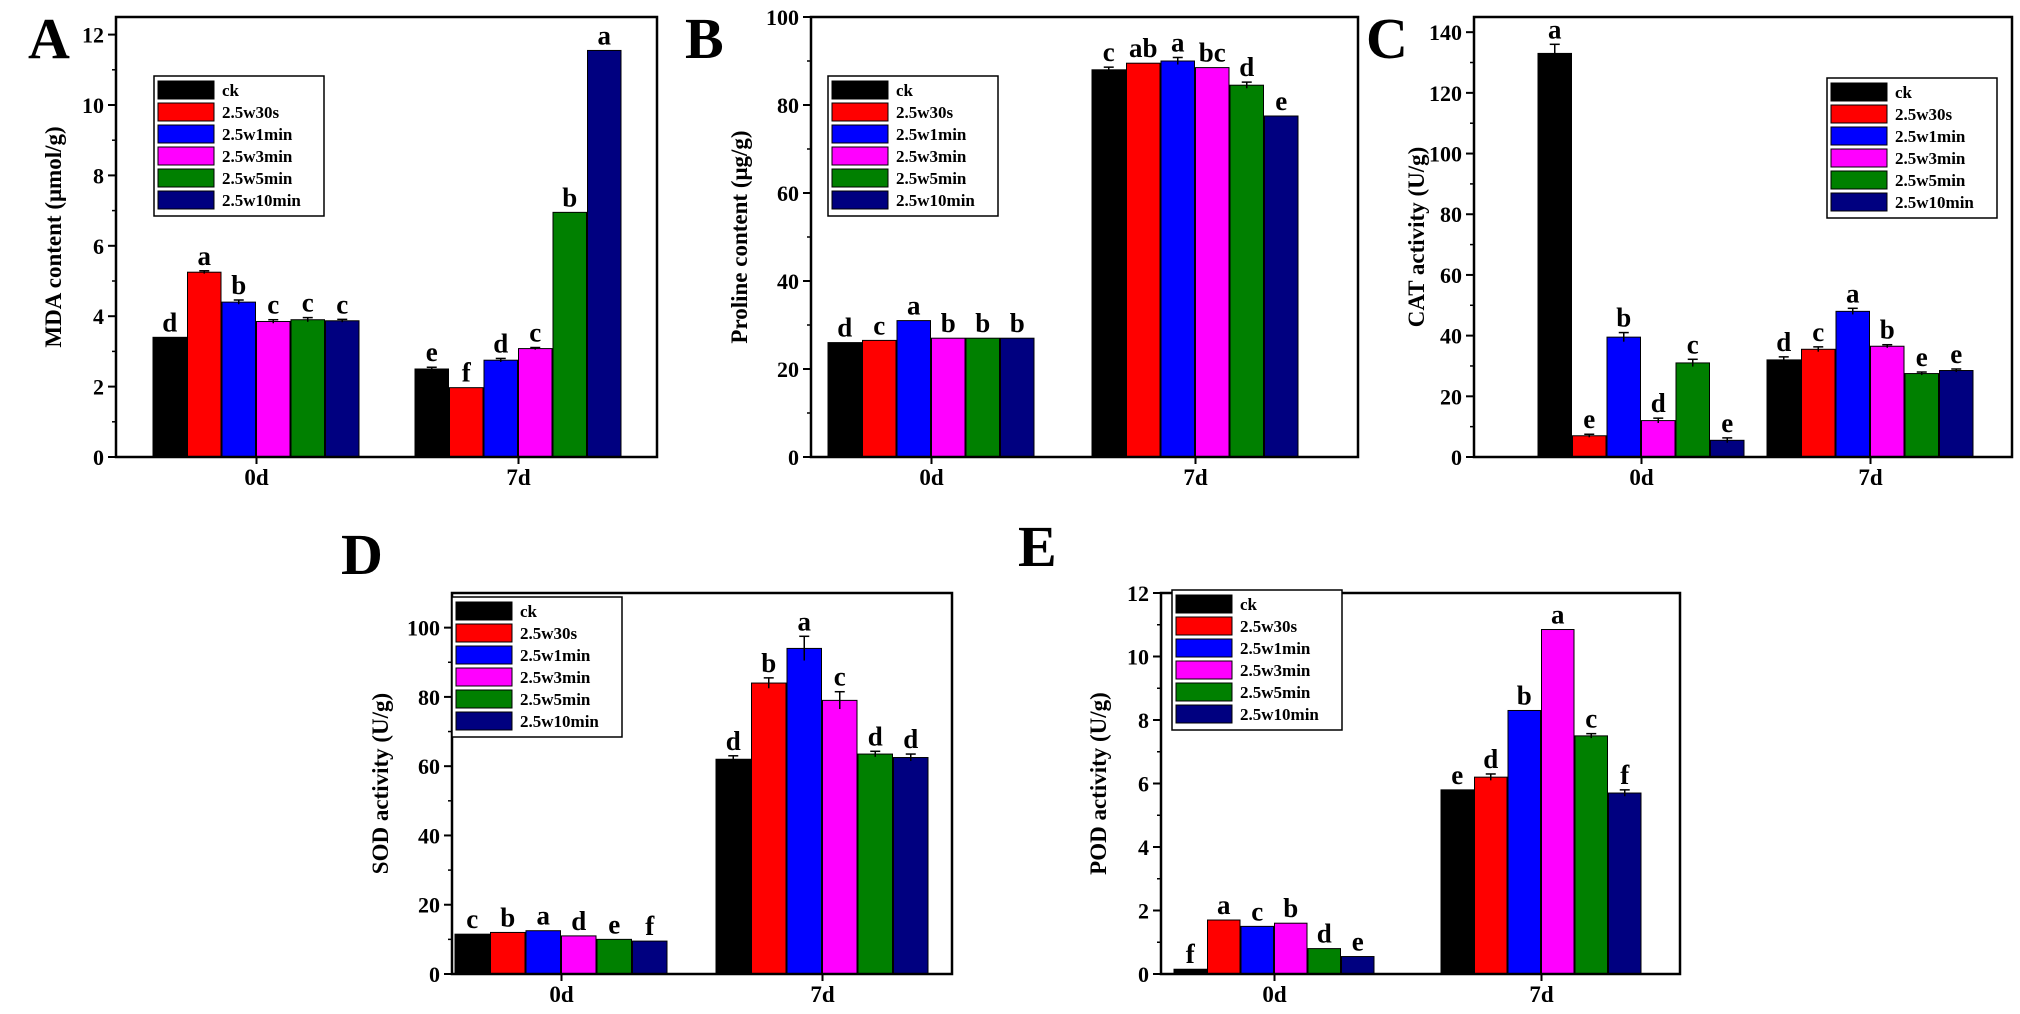 This screenshot has height=1014, width=2020. I want to click on y-tick-label: 60, so click(1451, 275).